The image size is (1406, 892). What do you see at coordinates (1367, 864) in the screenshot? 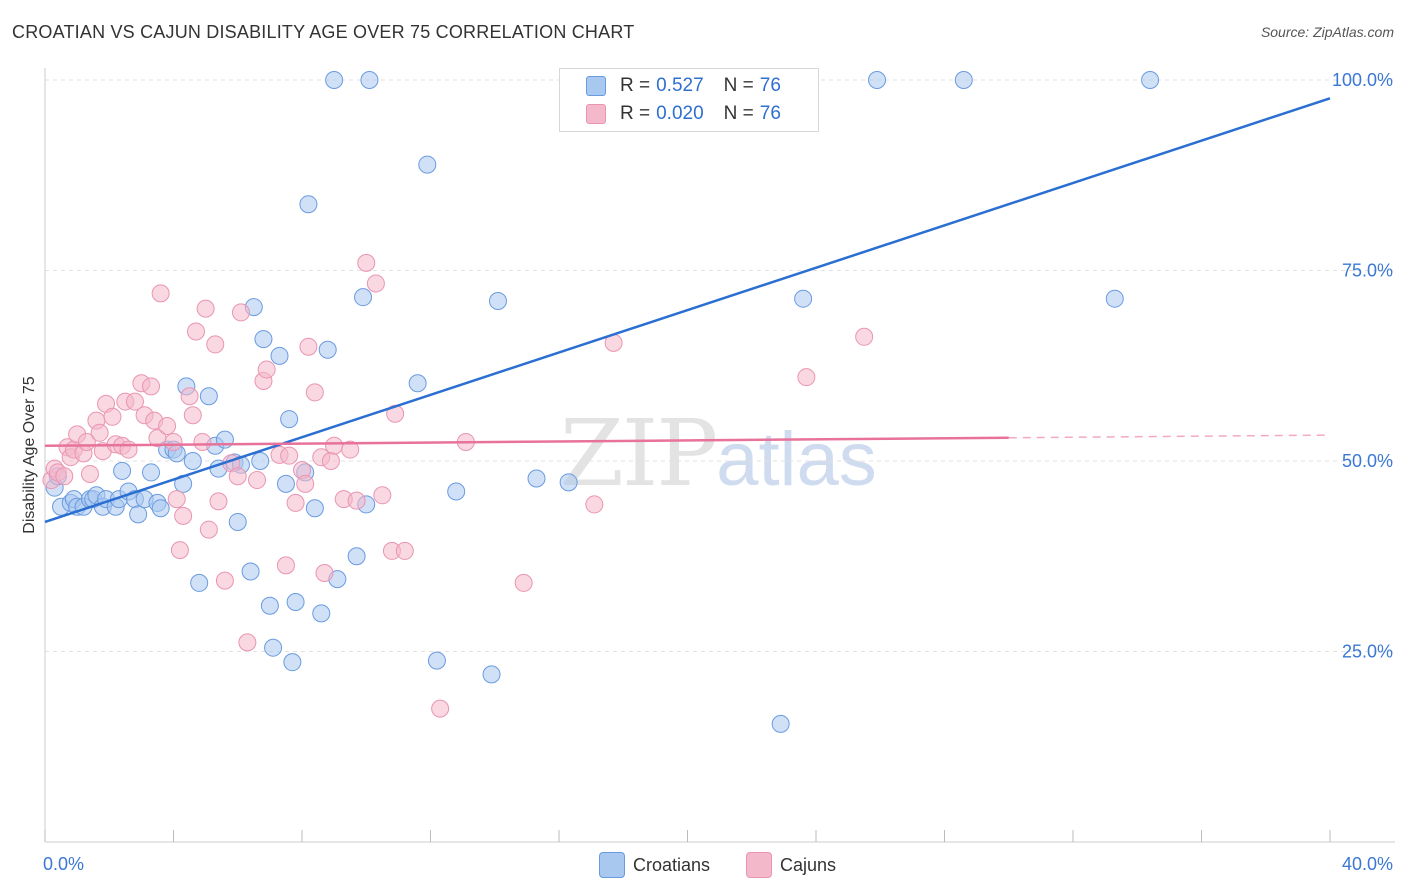
I see `x-tick-label: 40.0%` at bounding box center [1367, 864].